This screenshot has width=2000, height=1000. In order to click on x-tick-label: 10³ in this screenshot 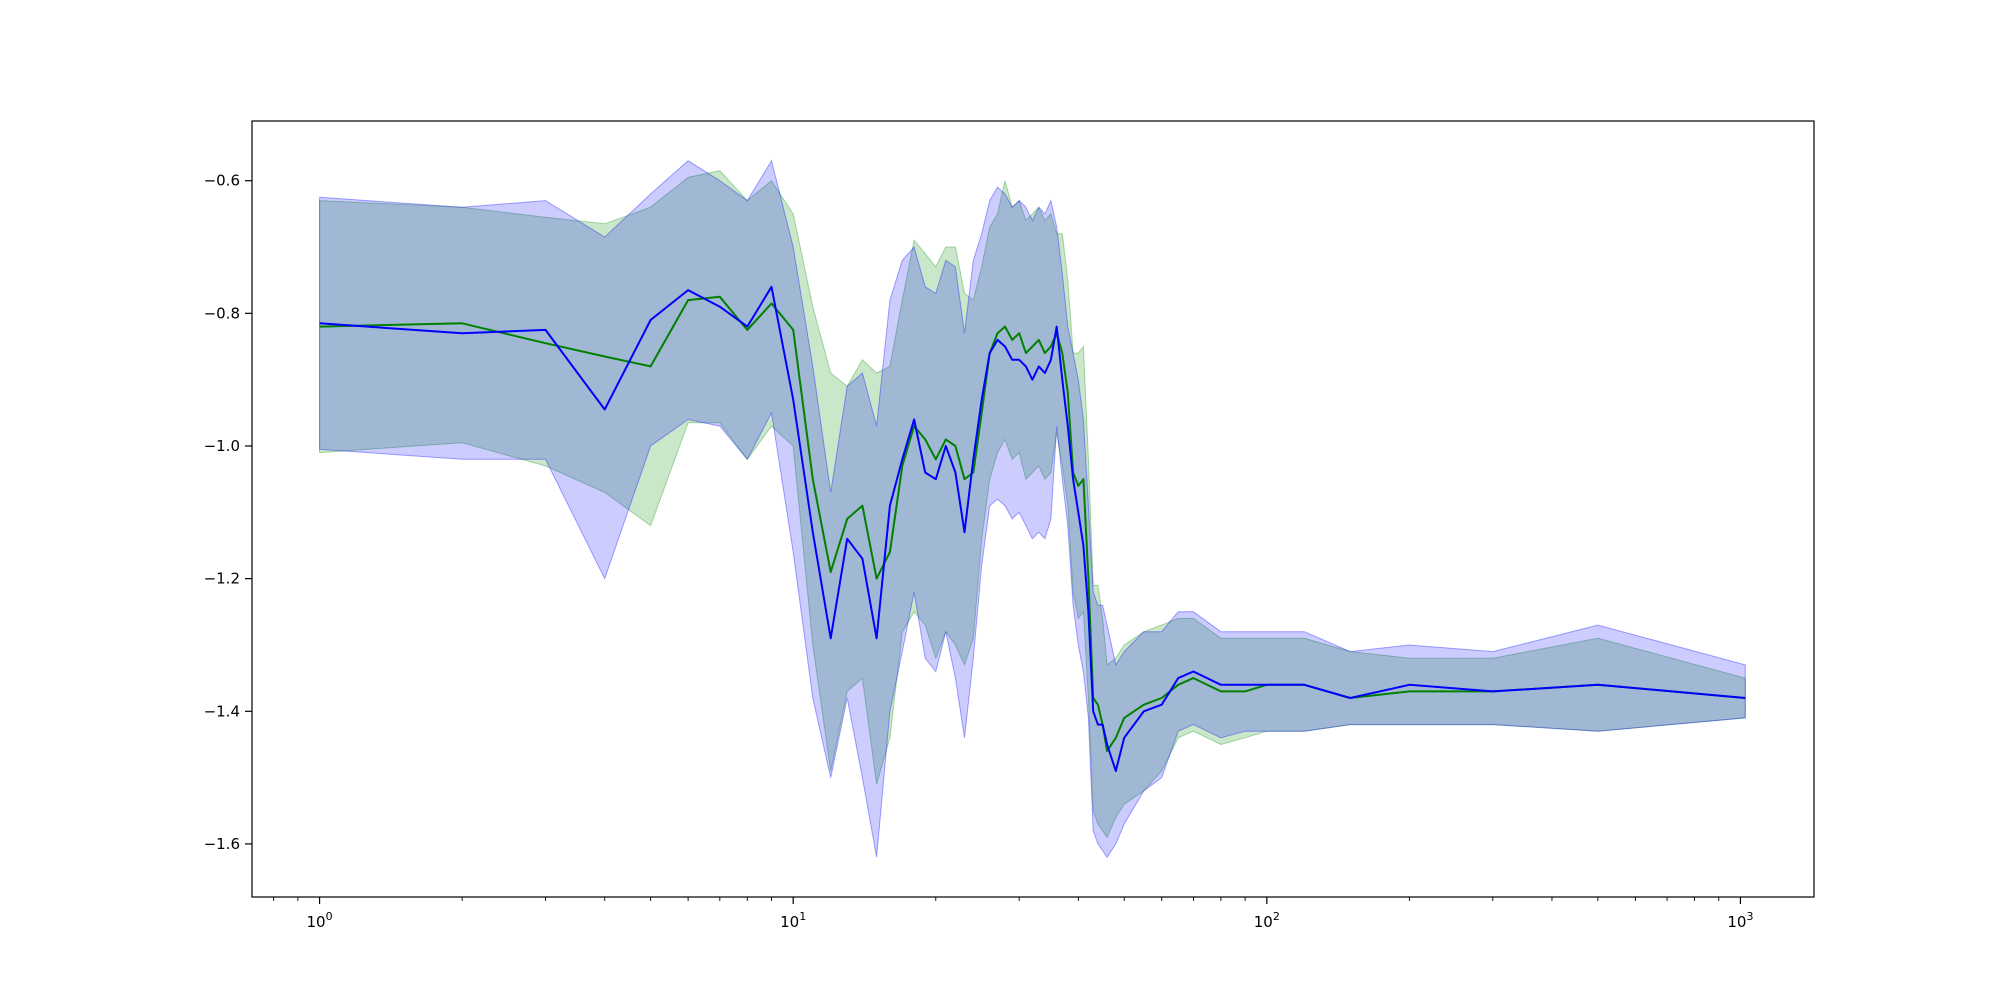, I will do `click(1740, 920)`.